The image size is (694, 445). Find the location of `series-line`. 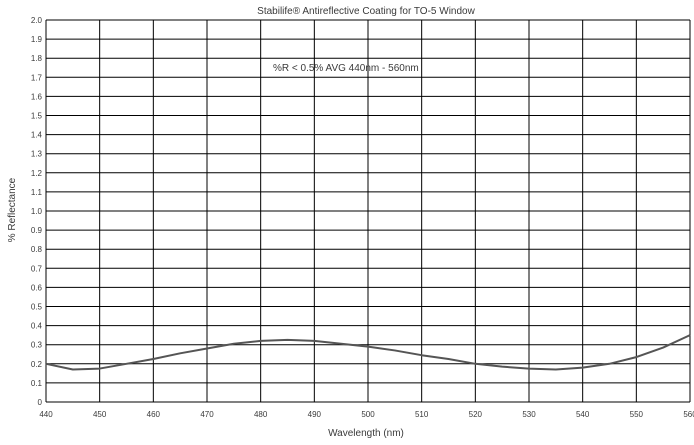

series-line is located at coordinates (368, 352).